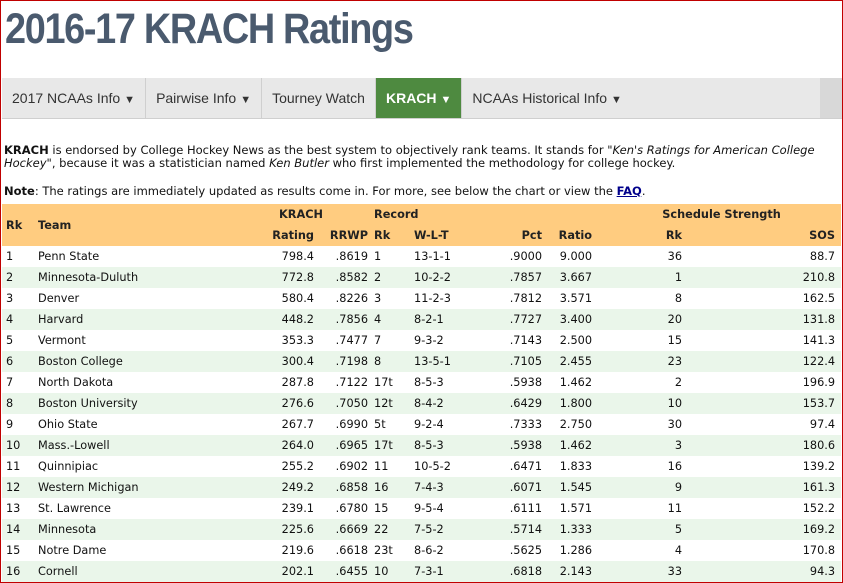 The image size is (843, 583). Describe the element at coordinates (577, 550) in the screenshot. I see `cell-ratio: 1.286` at that location.